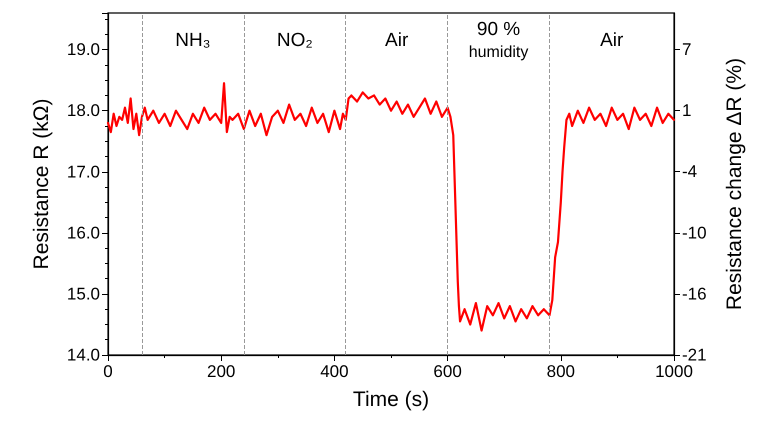 The height and width of the screenshot is (430, 776). I want to click on y2-tick-label: -4, so click(690, 172).